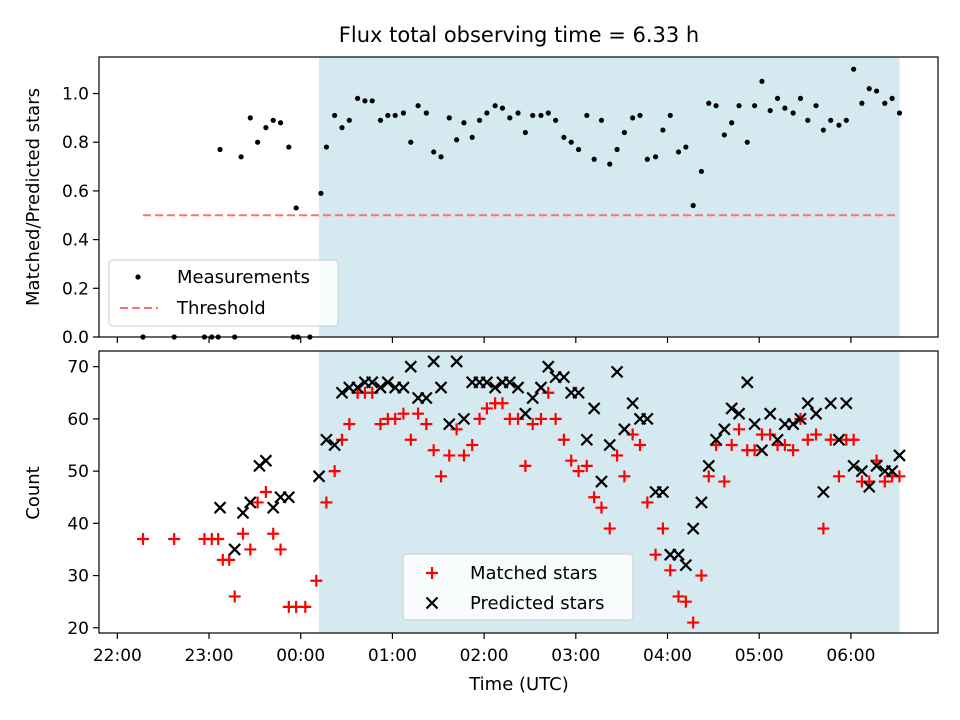  I want to click on x-tick-label: 02:00, so click(484, 656).